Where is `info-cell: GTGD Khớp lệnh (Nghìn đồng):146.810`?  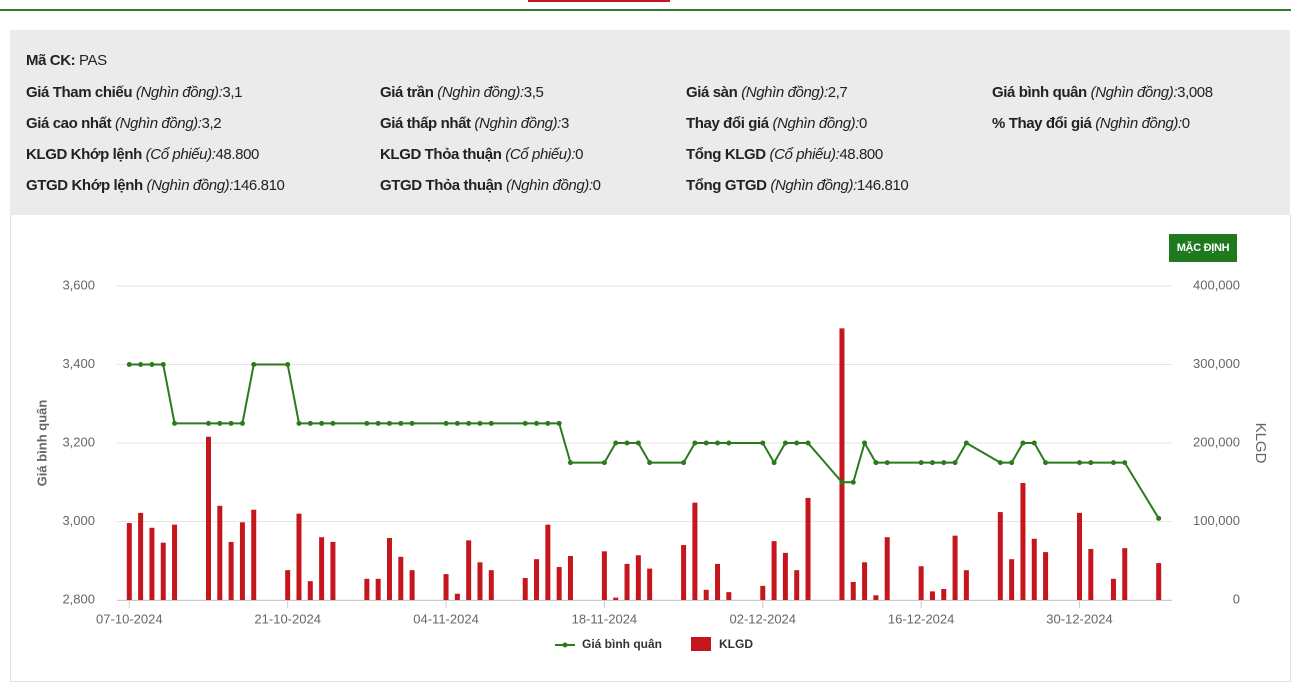
info-cell: GTGD Khớp lệnh (Nghìn đồng):146.810 is located at coordinates (155, 185).